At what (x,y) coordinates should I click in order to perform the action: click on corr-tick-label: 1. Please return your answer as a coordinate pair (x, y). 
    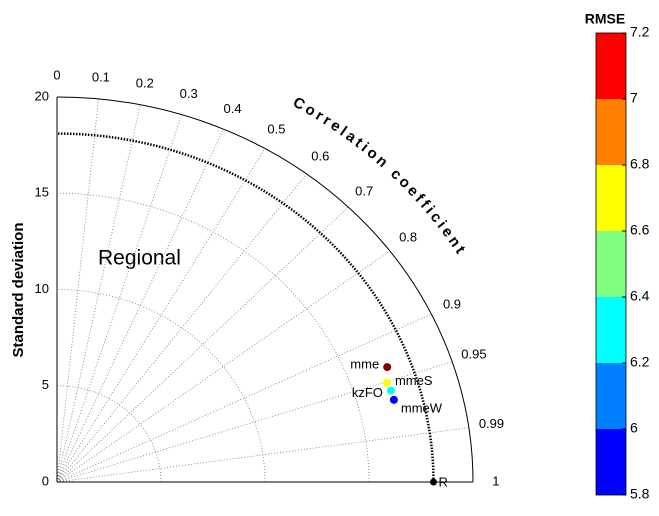
    Looking at the image, I should click on (495, 480).